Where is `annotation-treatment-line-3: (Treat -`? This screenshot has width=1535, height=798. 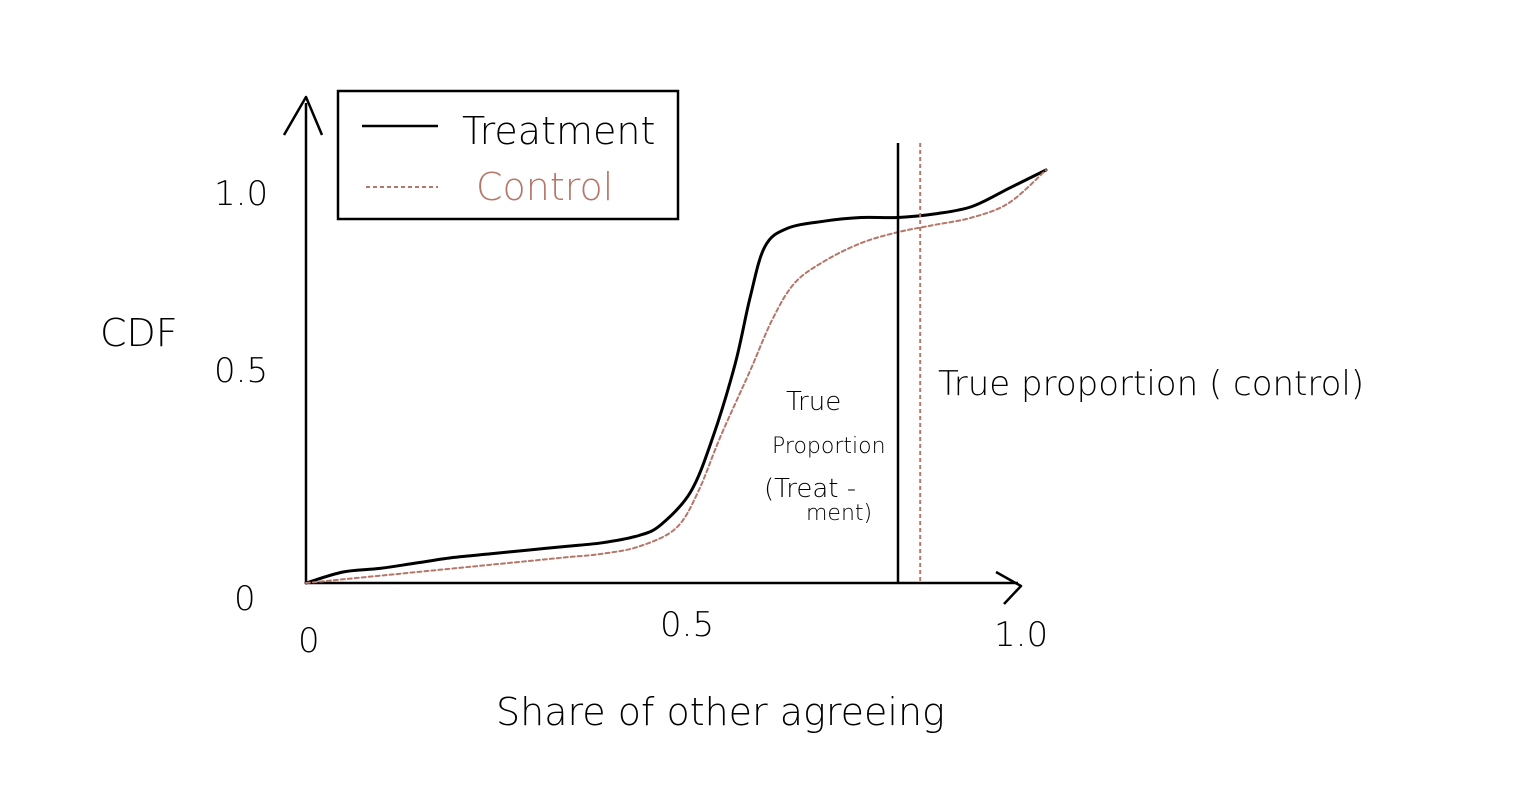 annotation-treatment-line-3: (Treat - is located at coordinates (810, 489).